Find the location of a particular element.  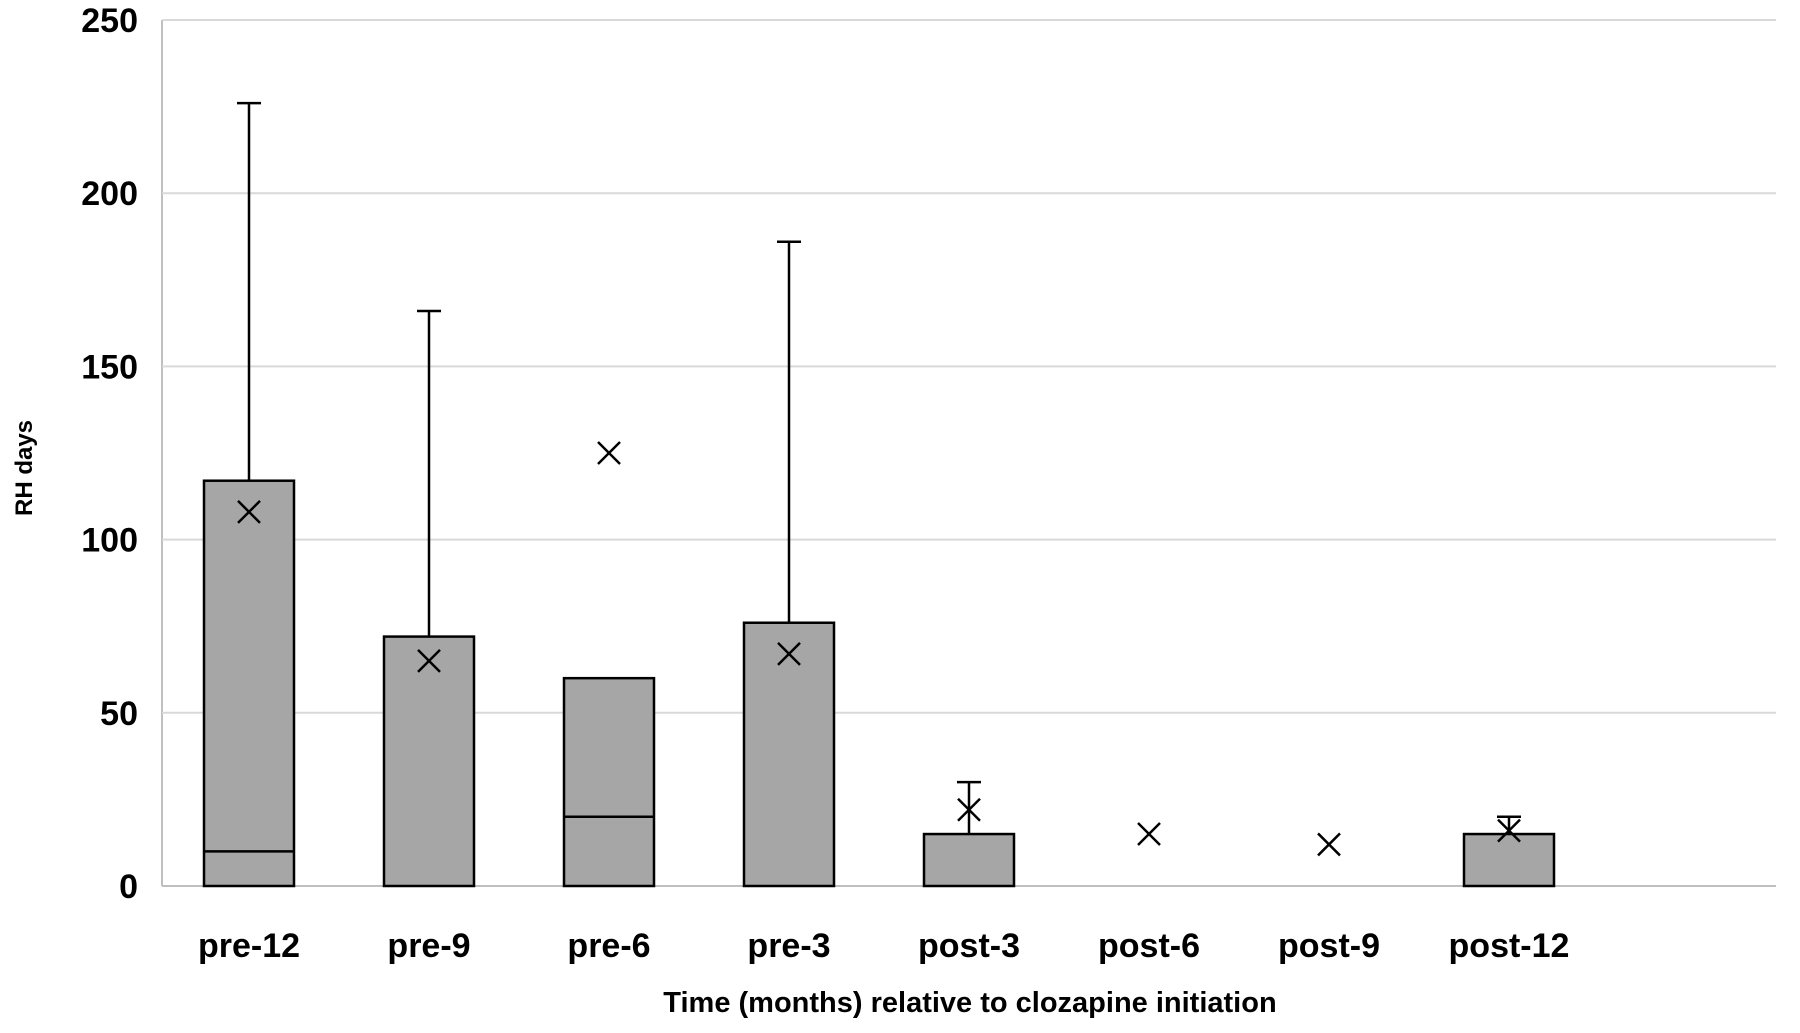

y-tick-label: 250 is located at coordinates (109, 21).